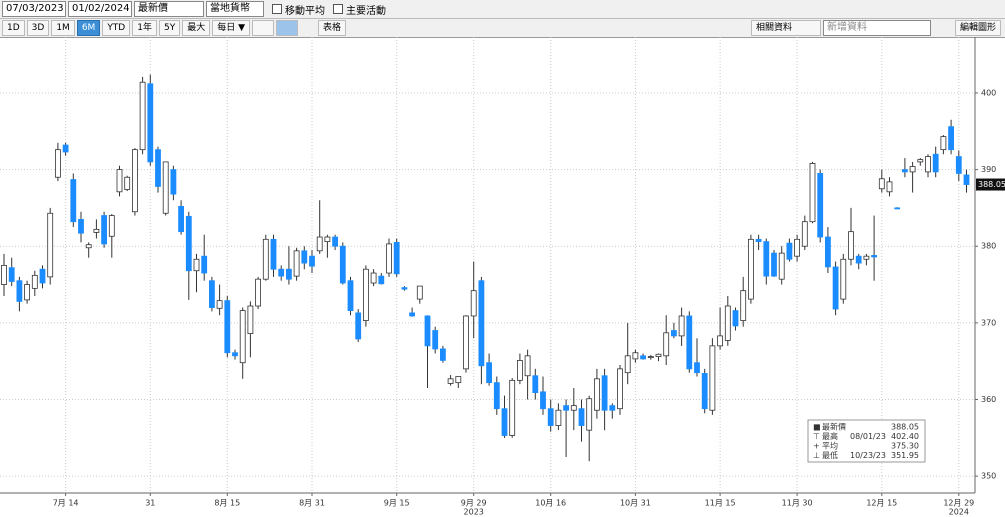  I want to click on option-label: 主要活動, so click(366, 11).